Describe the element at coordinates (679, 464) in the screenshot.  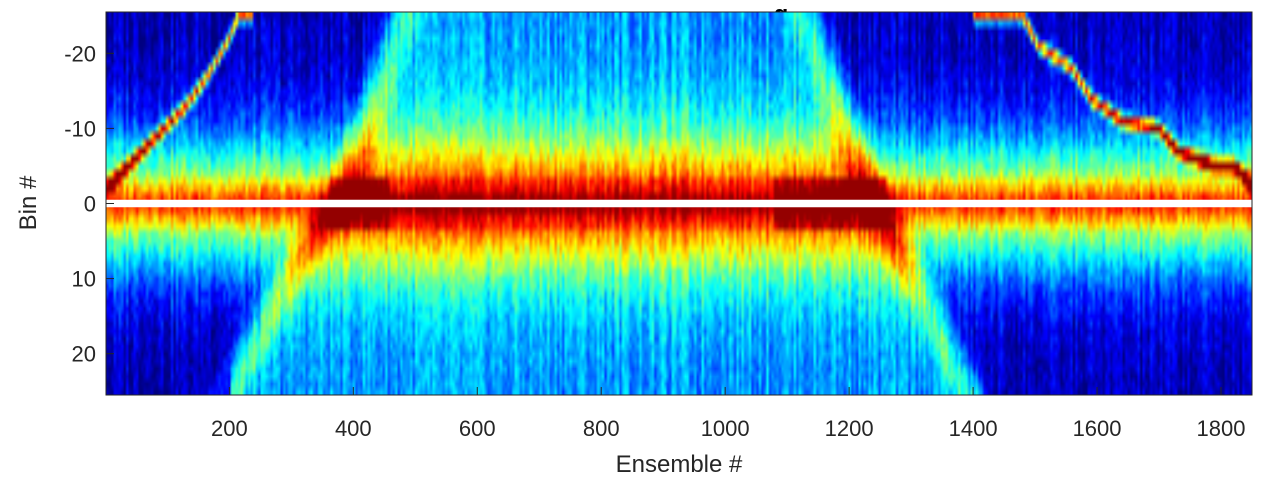
I see `x-axis-label: Ensemble #` at that location.